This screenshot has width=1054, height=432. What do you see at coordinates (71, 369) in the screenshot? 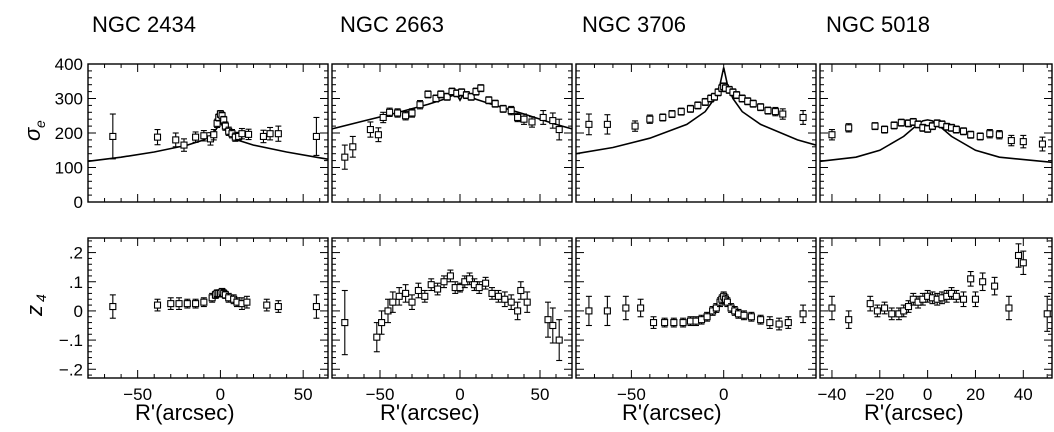
I see `y-tick-label: −.2` at bounding box center [71, 369].